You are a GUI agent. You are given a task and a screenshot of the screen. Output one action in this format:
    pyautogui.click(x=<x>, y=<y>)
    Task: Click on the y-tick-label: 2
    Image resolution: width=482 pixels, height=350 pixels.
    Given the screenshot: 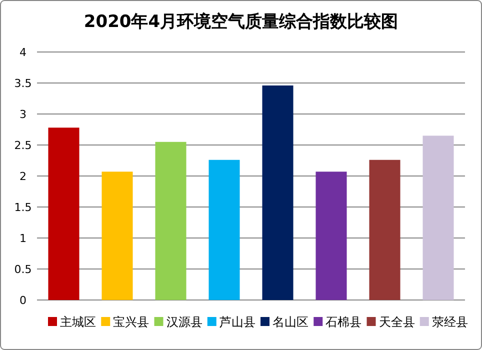 What is the action you would take?
    pyautogui.click(x=23, y=176)
    